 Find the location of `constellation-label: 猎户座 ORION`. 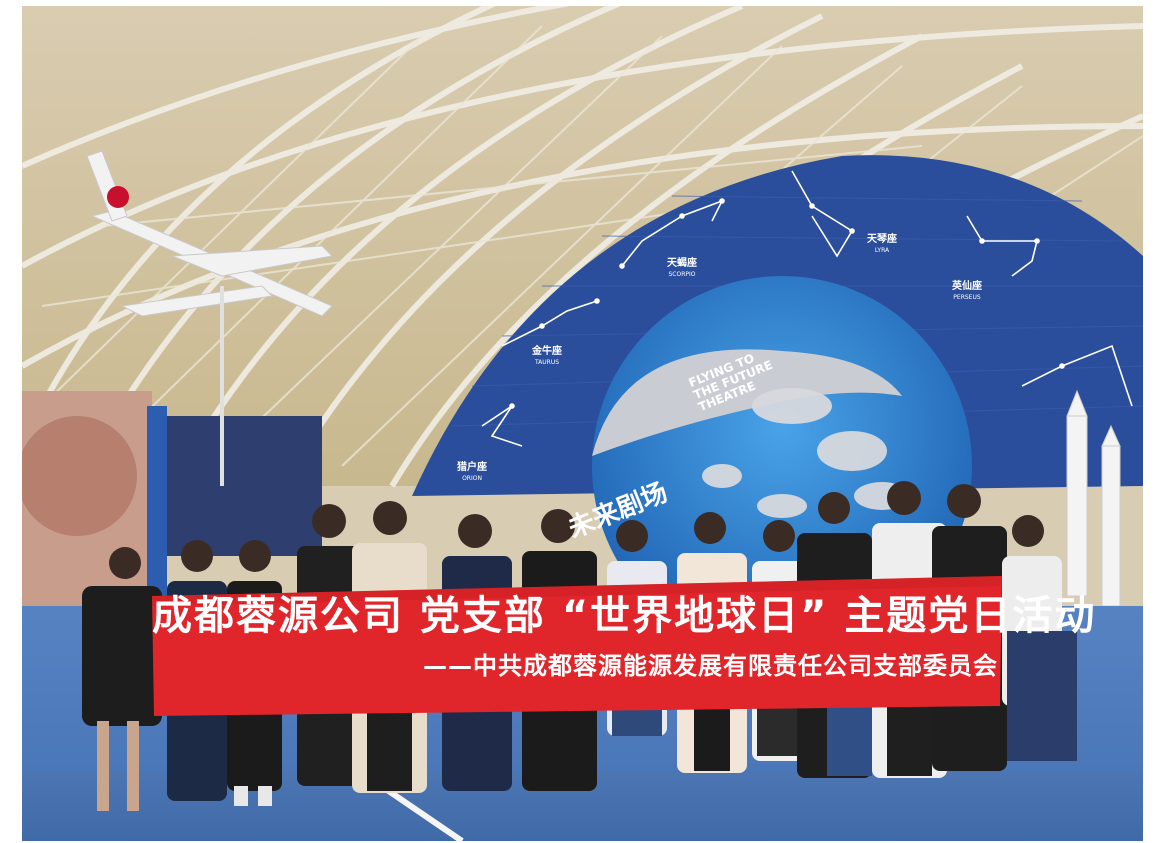

constellation-label: 猎户座 ORION is located at coordinates (472, 472).